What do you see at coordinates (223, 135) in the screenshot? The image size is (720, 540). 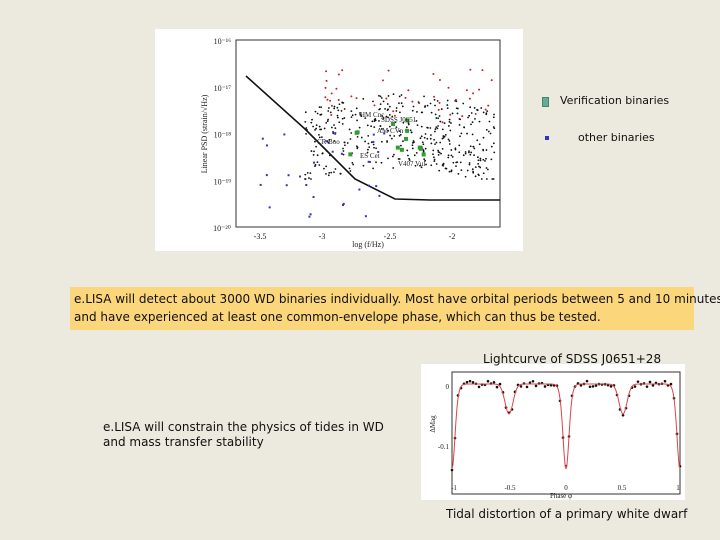 I see `y-tick-label: 10⁻¹⁸` at bounding box center [223, 135].